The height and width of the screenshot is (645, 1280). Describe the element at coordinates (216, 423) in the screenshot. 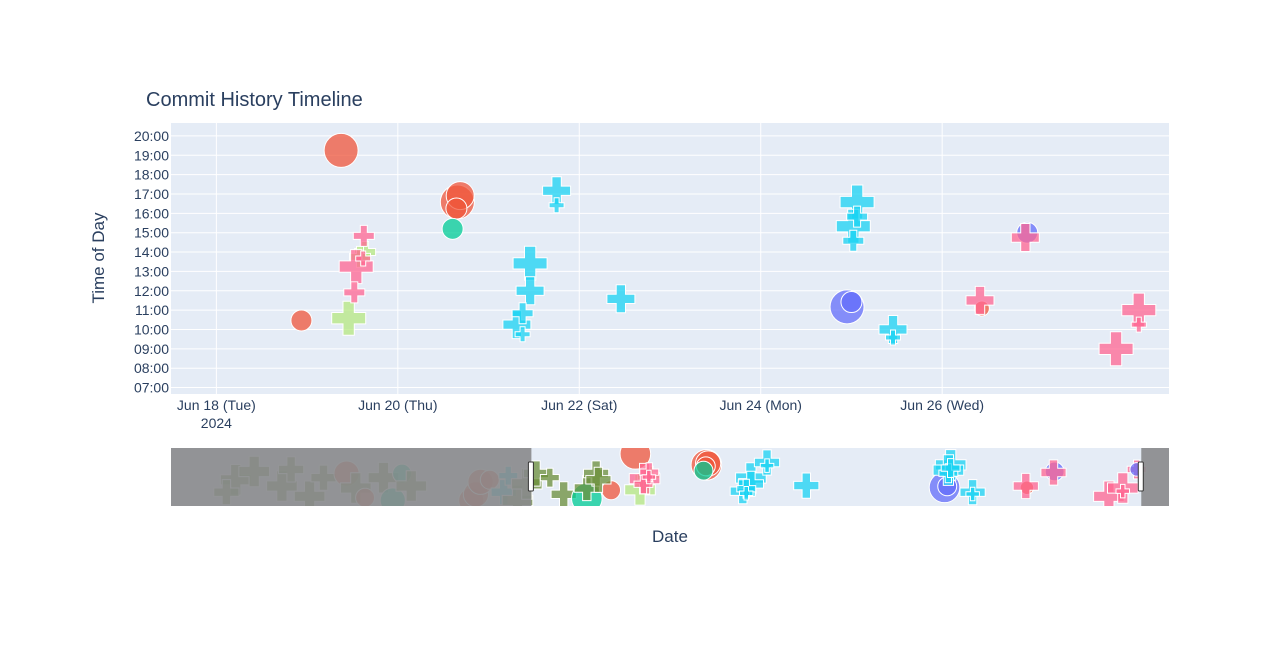

I see `x-tick-year-label: 2024` at that location.